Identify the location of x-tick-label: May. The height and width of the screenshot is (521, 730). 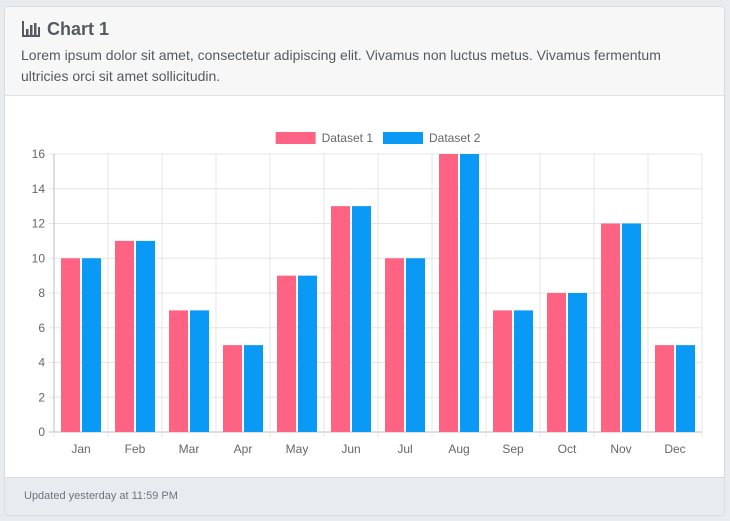
(297, 449).